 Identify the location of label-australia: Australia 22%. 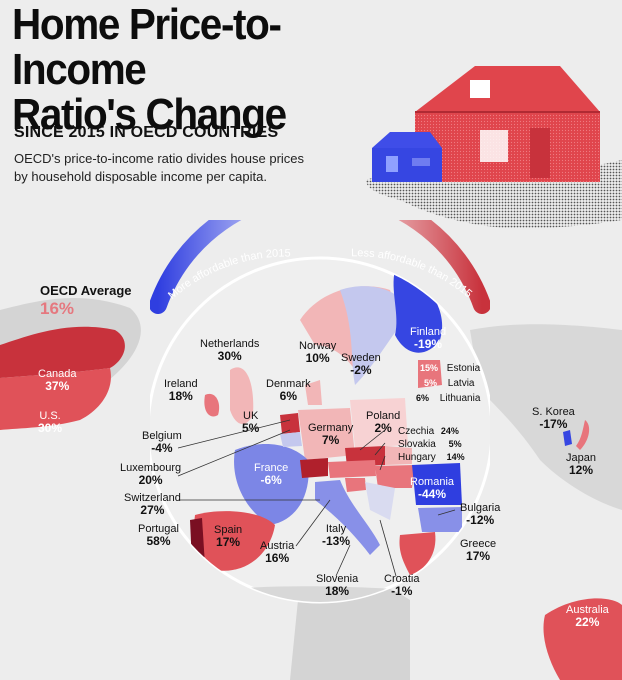
(587, 616).